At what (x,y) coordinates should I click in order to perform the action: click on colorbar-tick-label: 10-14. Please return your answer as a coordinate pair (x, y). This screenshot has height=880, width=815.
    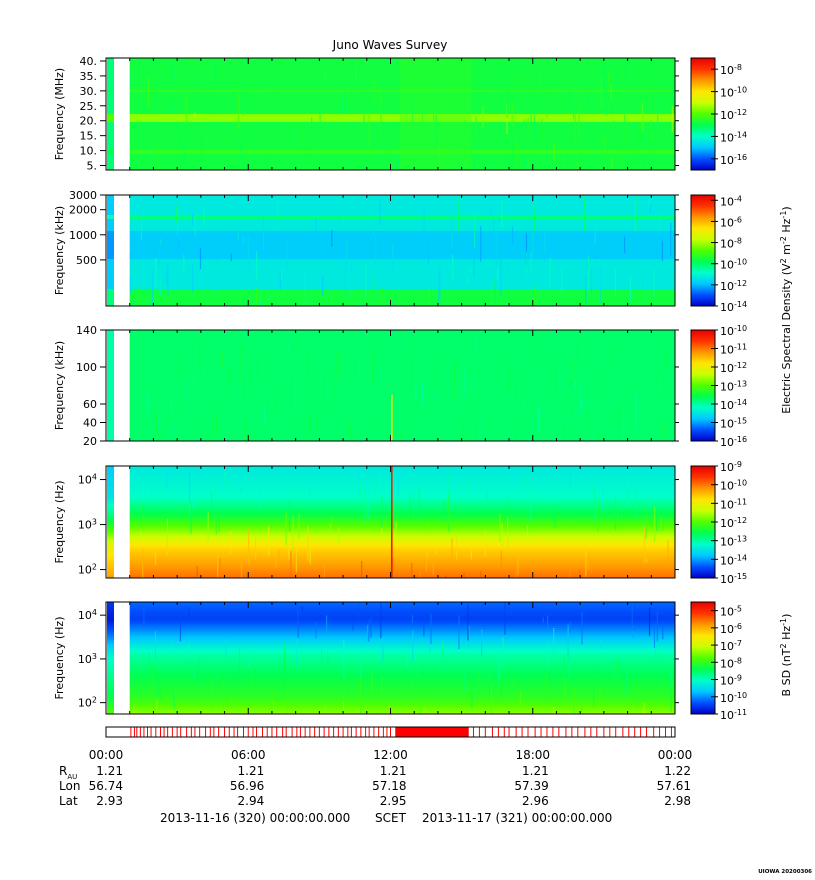
    Looking at the image, I should click on (733, 137).